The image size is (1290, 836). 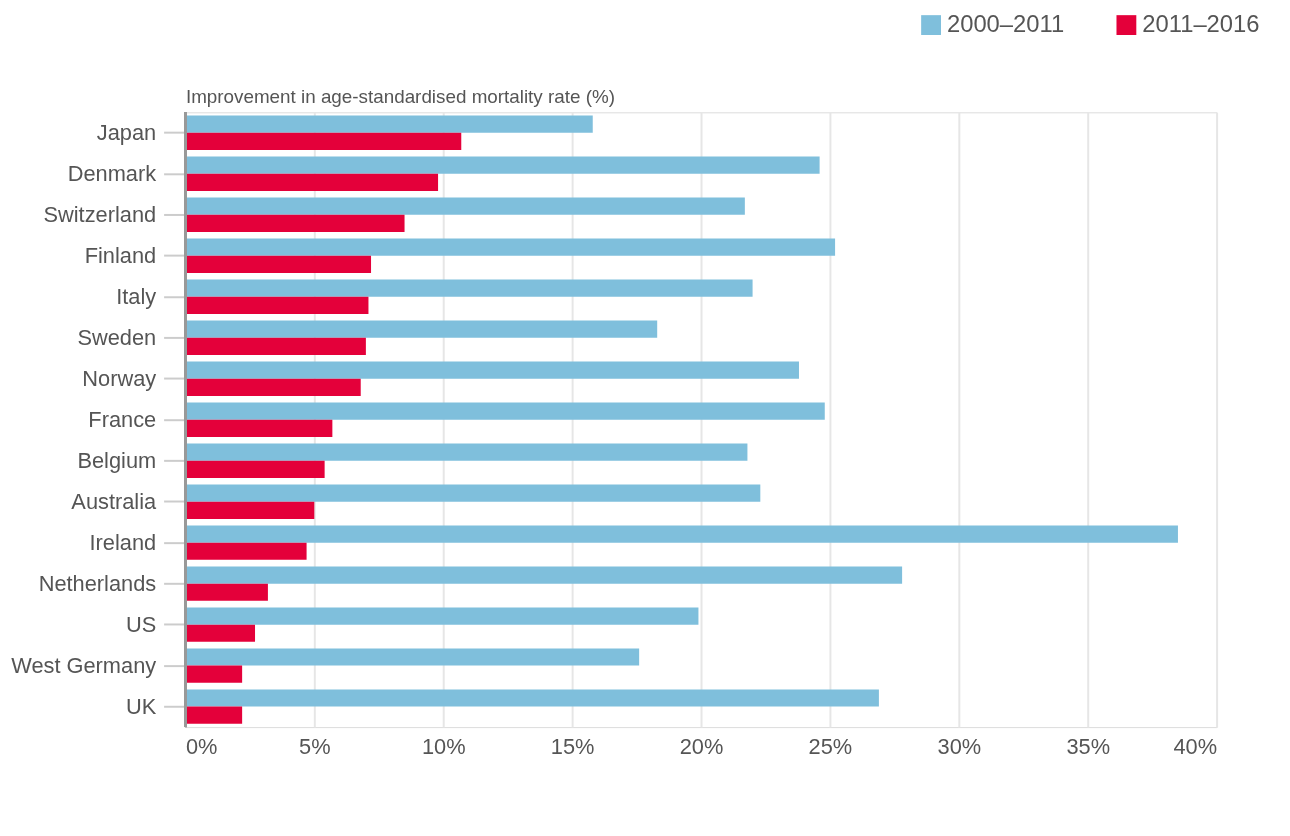 What do you see at coordinates (122, 419) in the screenshot?
I see `y-tick-label: France` at bounding box center [122, 419].